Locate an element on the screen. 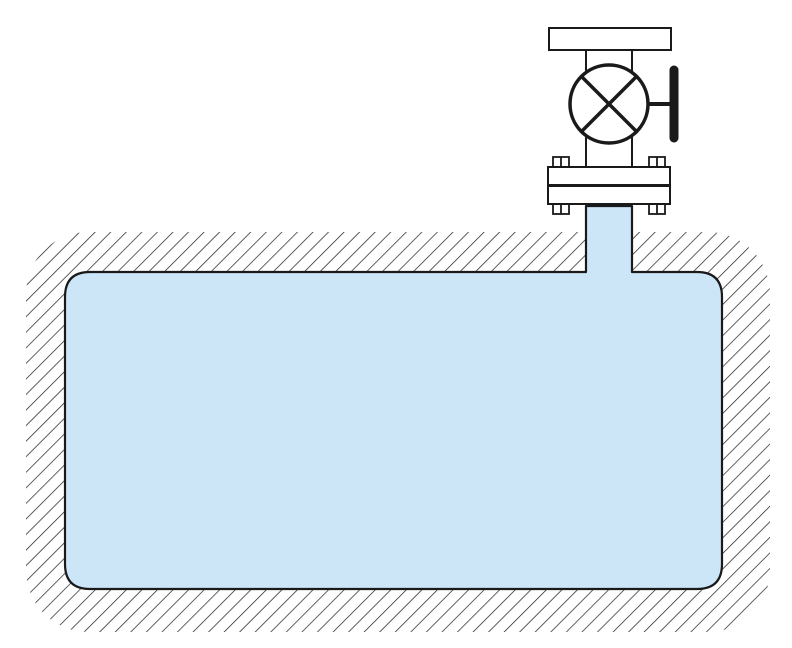 The height and width of the screenshot is (648, 792). flange-bolts is located at coordinates (609, 185).